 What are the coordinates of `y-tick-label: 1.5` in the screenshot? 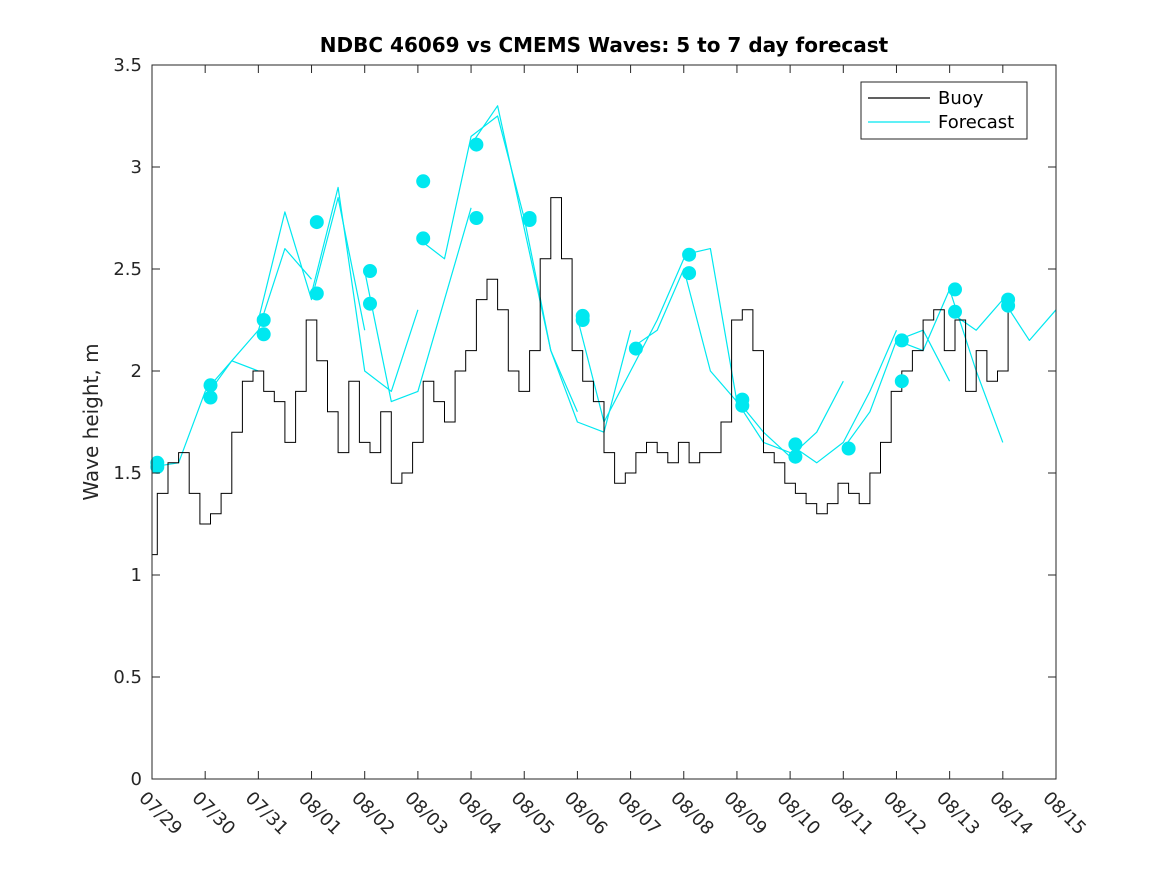 It's located at (127, 473).